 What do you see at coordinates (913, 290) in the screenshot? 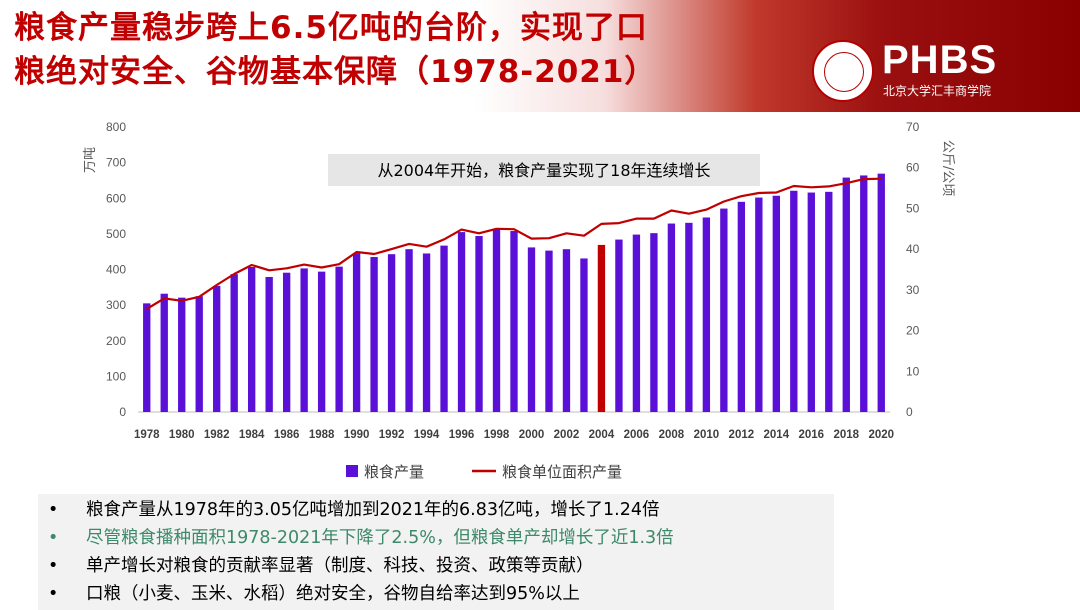
I see `y-right-tick-label: 30` at bounding box center [913, 290].